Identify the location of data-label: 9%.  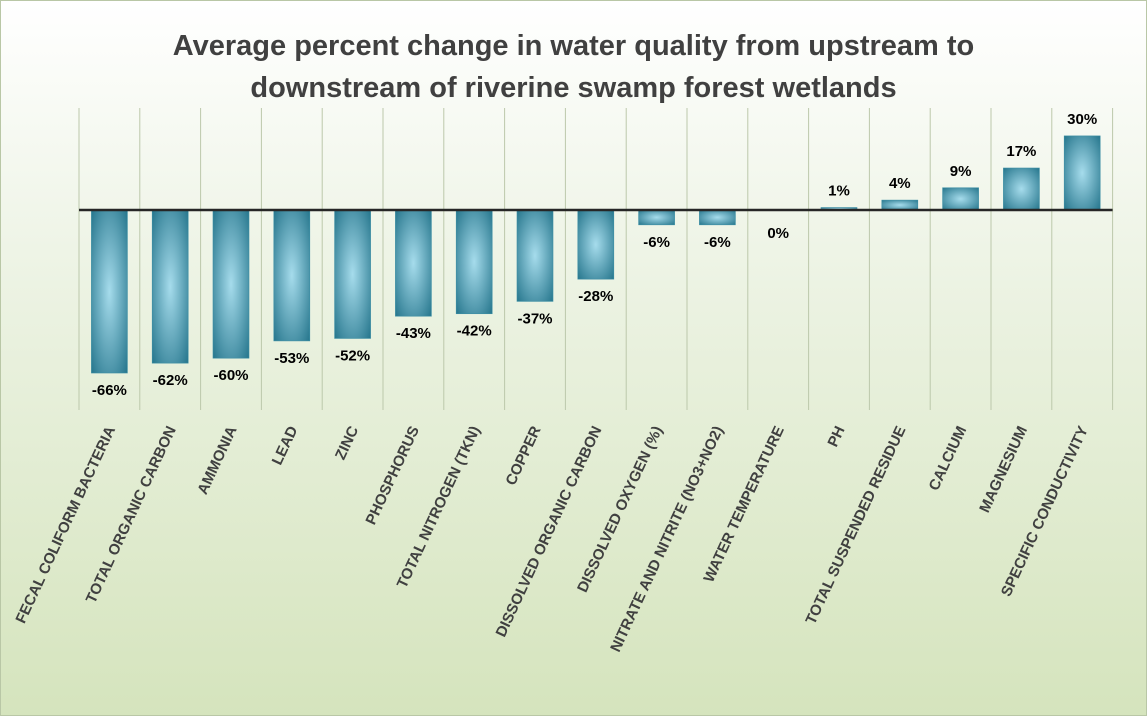
(961, 171).